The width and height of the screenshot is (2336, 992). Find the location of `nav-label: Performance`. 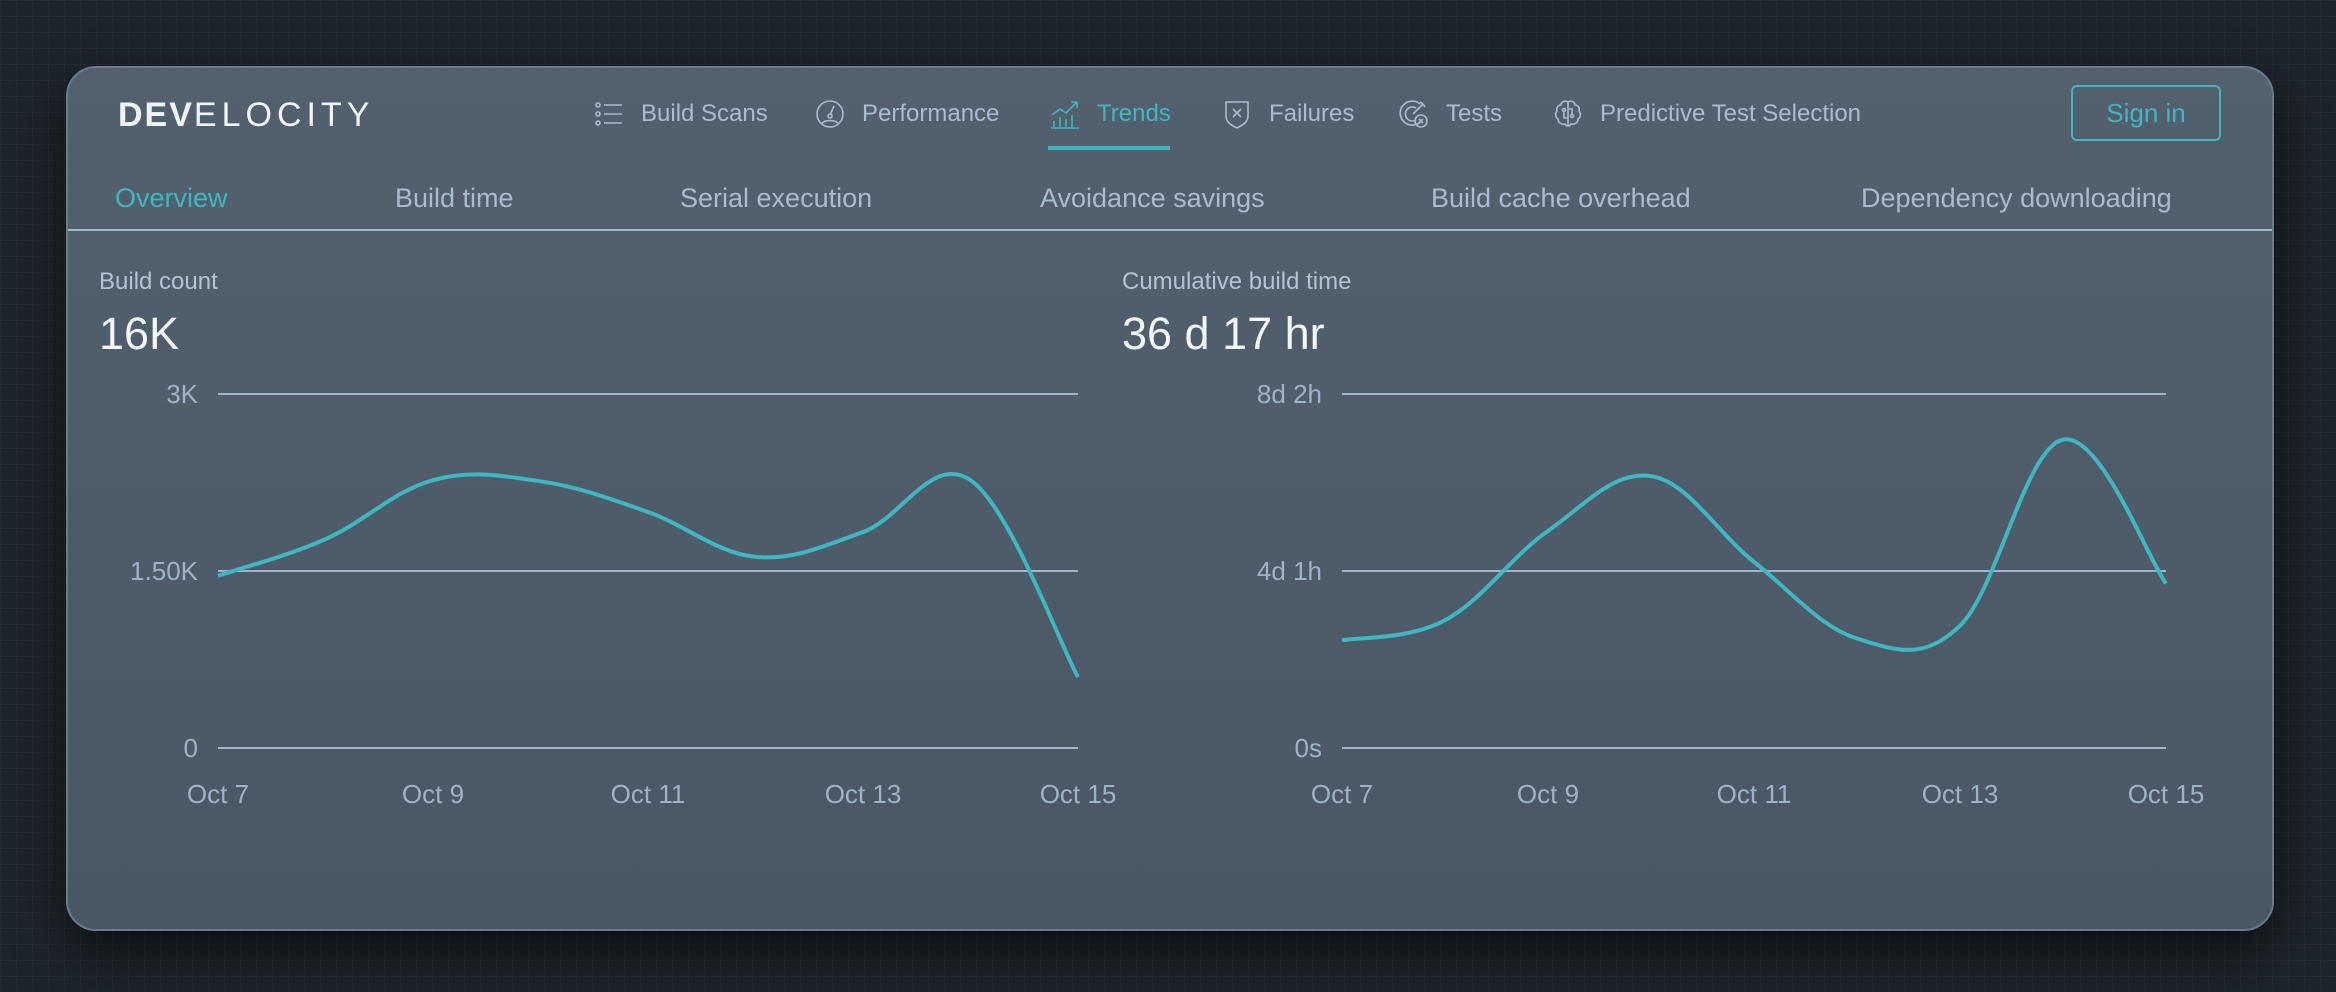

nav-label: Performance is located at coordinates (931, 113).